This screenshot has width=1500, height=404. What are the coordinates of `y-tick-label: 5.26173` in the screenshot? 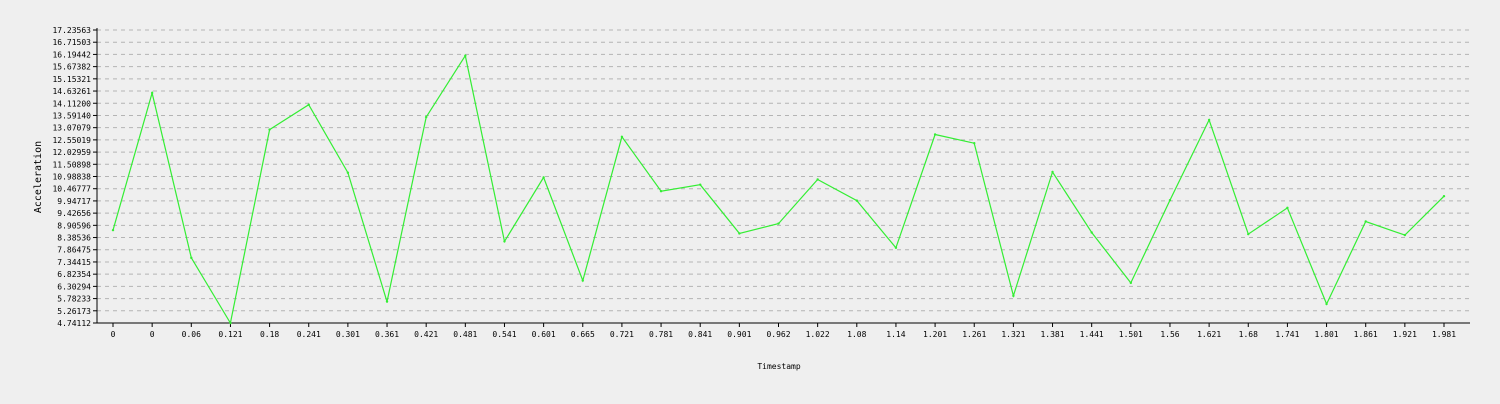 It's located at (74, 311).